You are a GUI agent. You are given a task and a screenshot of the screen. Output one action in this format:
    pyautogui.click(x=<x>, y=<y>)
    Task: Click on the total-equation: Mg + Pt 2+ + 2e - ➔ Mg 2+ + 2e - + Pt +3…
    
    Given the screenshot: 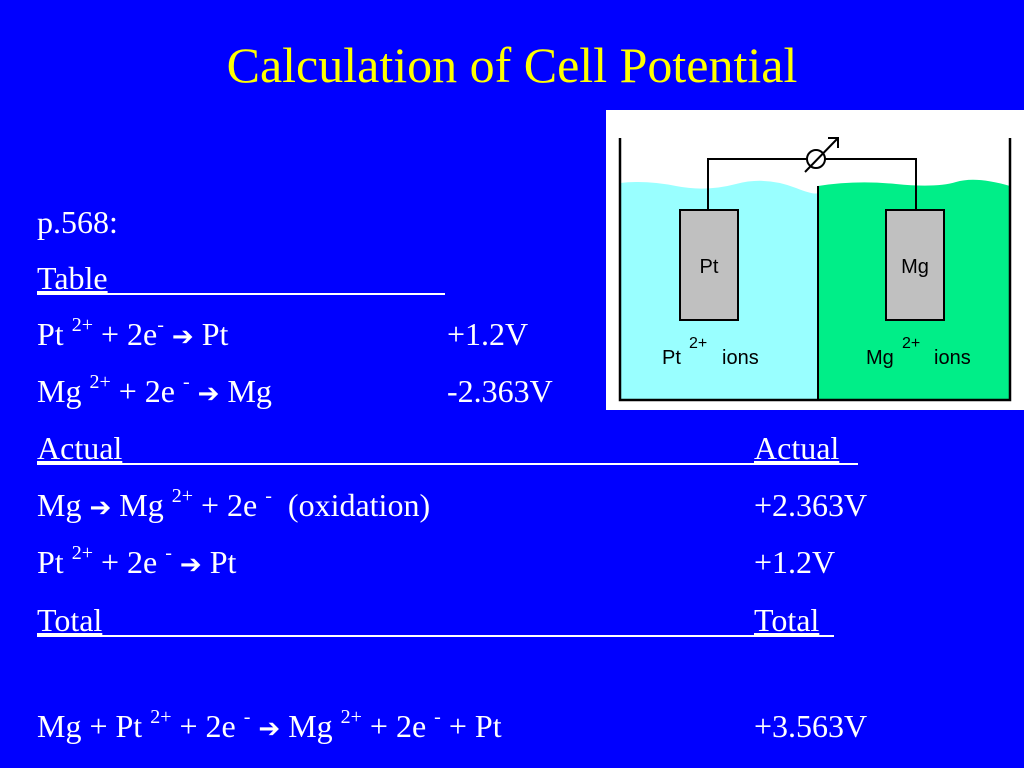 What is the action you would take?
    pyautogui.click(x=452, y=725)
    